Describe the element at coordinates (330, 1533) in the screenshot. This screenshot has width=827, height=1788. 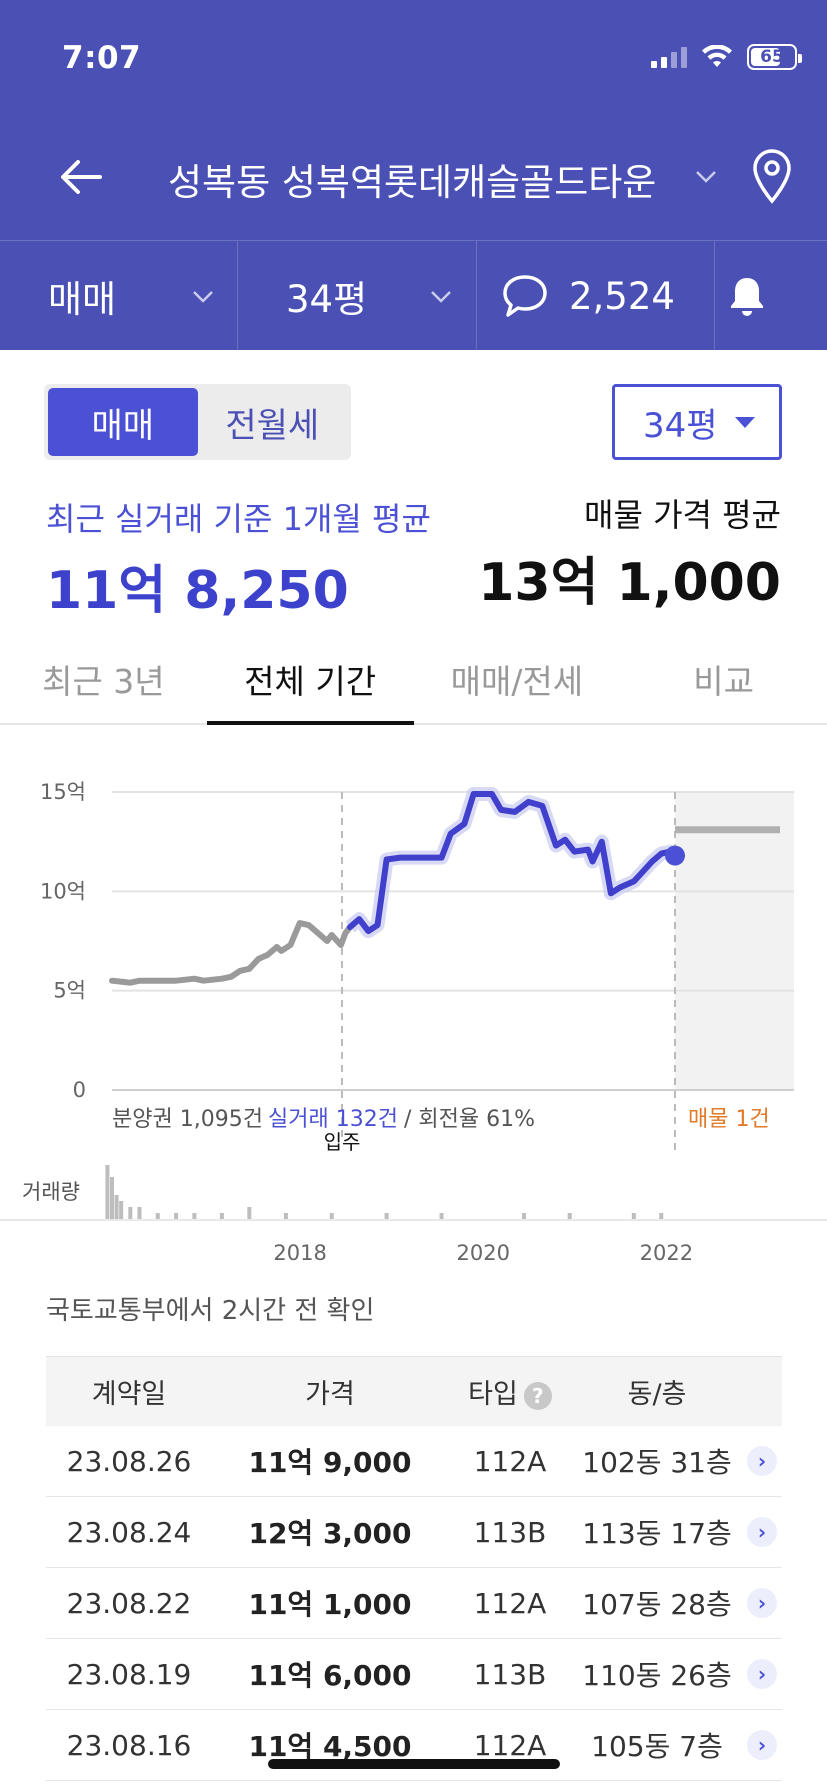
I see `row-price: 12억 3,000` at that location.